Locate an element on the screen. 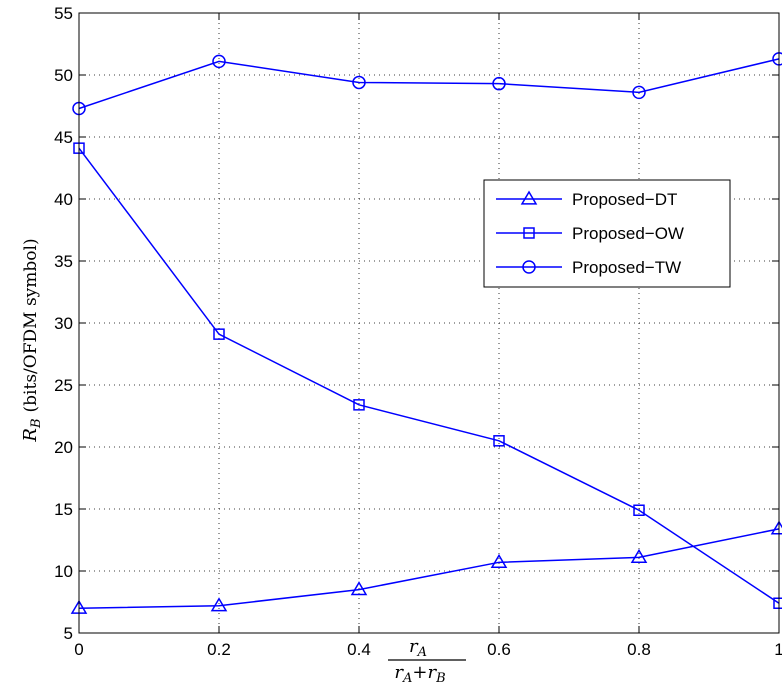 The width and height of the screenshot is (782, 686). y-tick-label: 25 is located at coordinates (63, 385).